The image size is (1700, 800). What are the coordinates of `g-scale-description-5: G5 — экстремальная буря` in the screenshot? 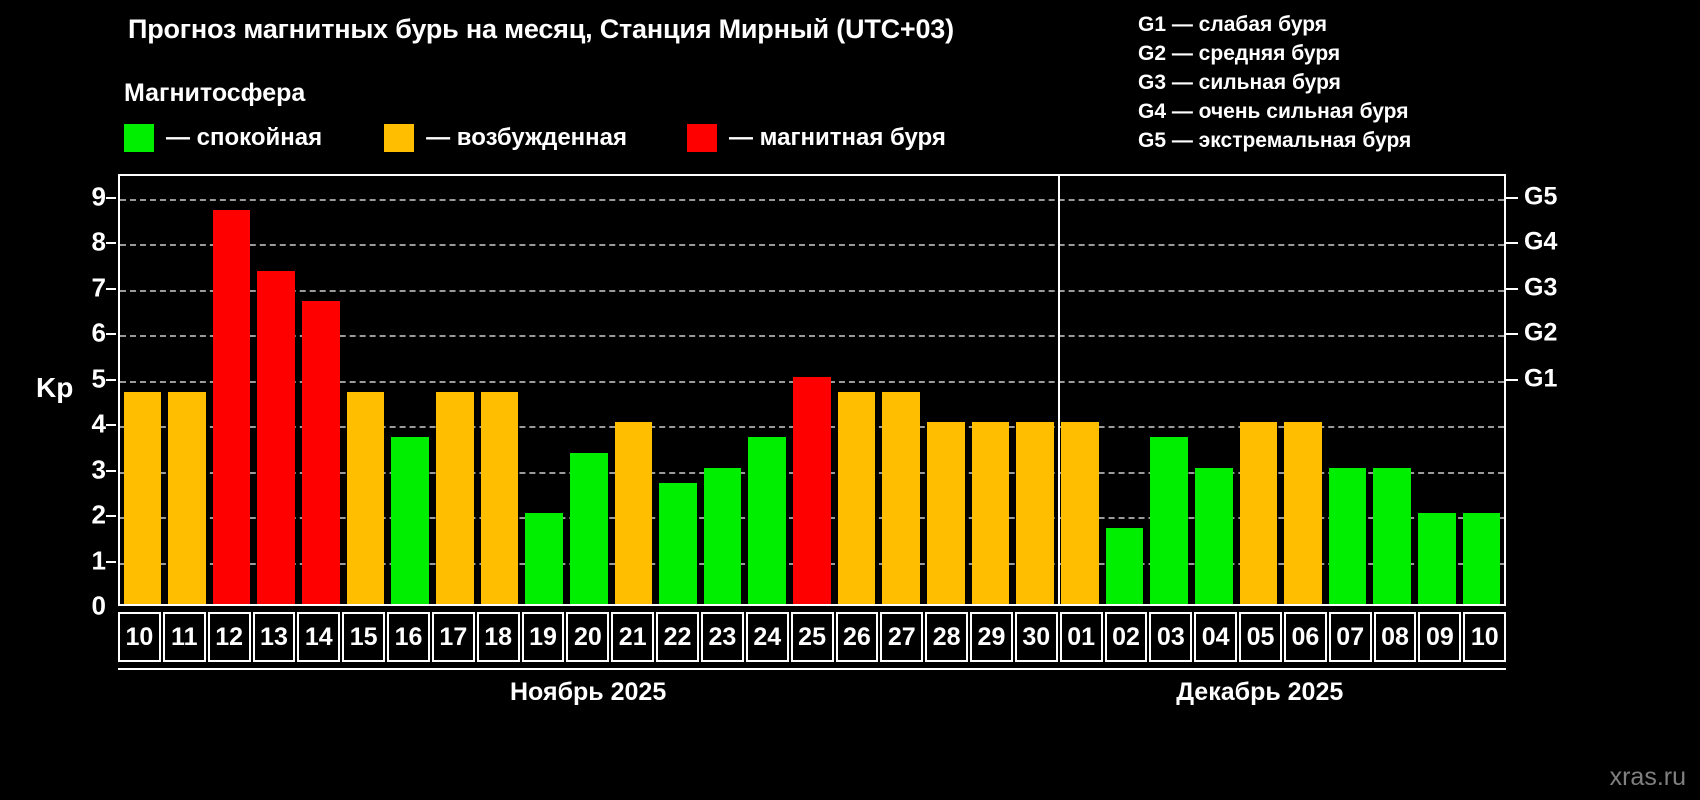 It's located at (1275, 140).